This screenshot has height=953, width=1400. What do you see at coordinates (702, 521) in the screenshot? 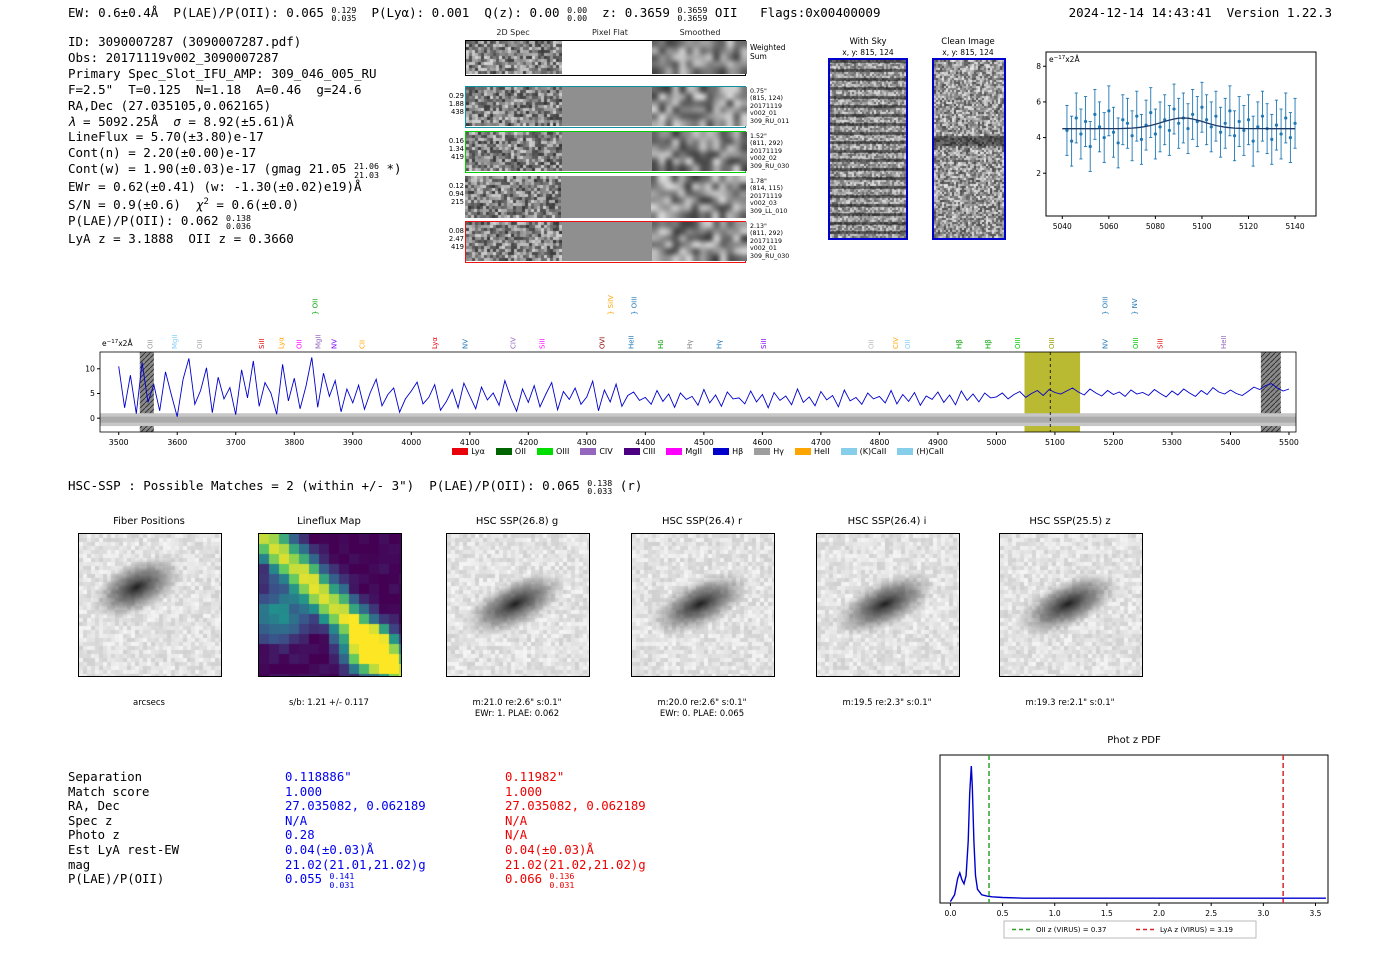
I see `cutout-title: HSC SSP(26.4) r` at bounding box center [702, 521].